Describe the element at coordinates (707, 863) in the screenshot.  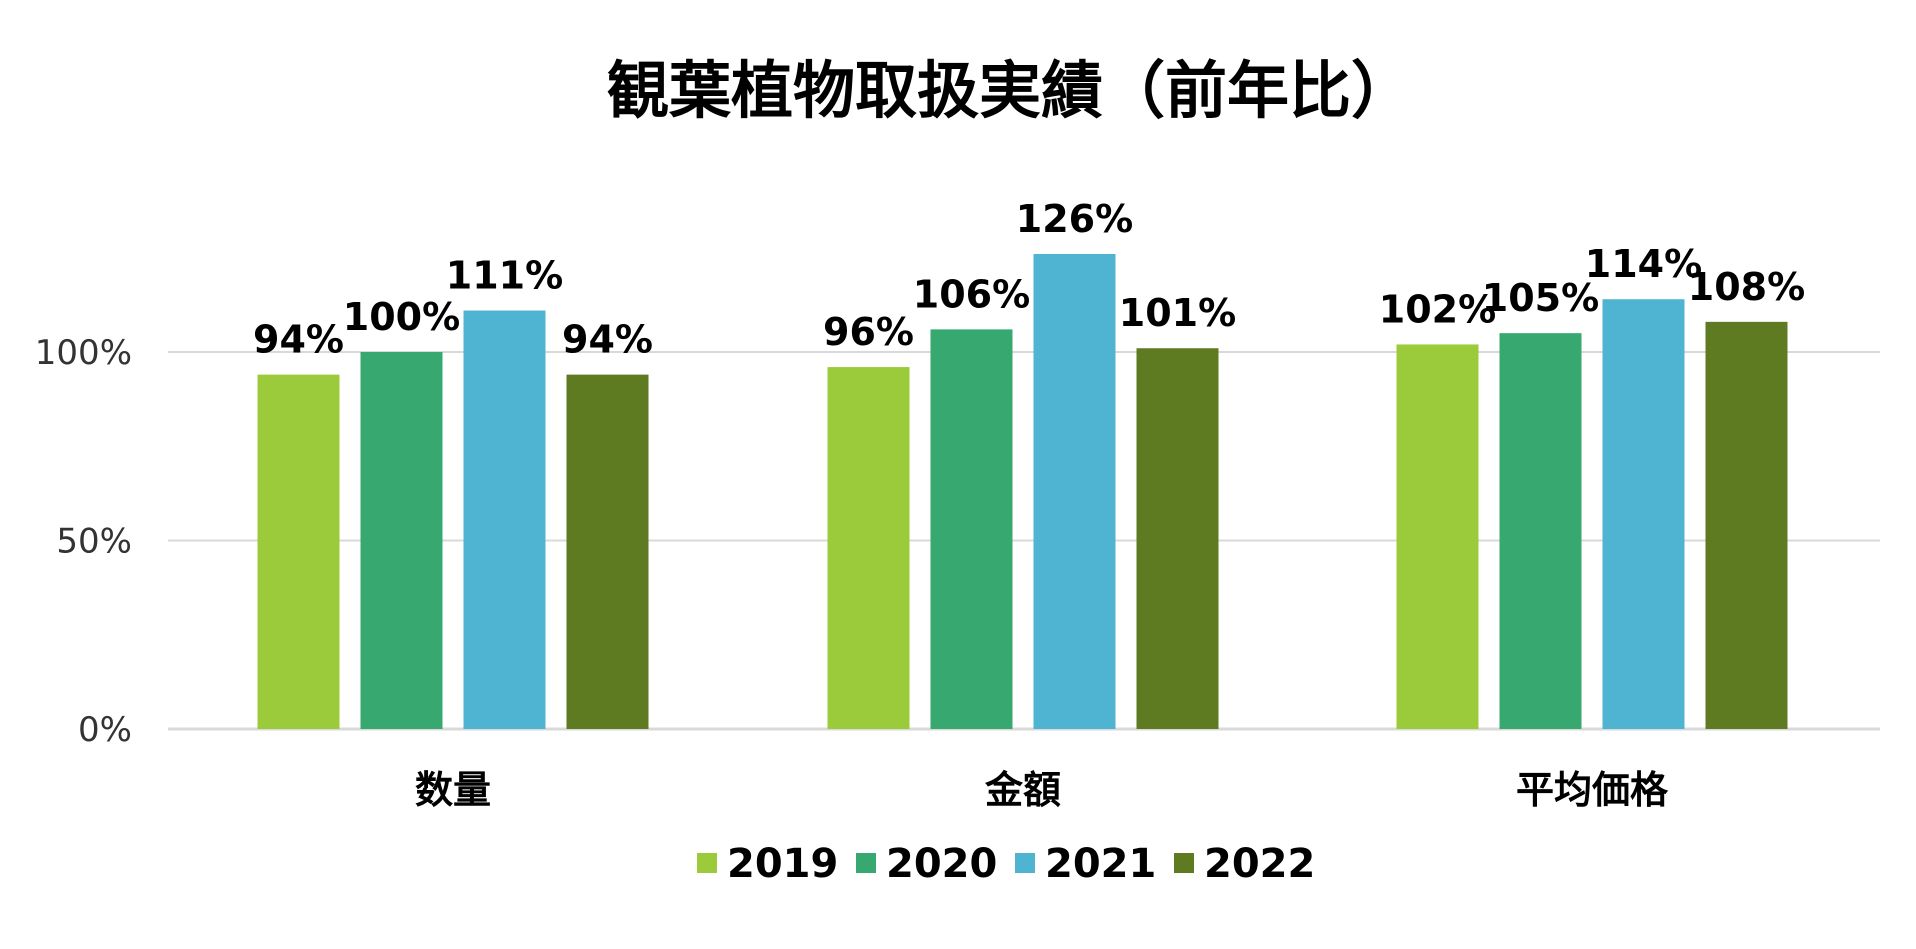
I see `legend-swatch-2019` at that location.